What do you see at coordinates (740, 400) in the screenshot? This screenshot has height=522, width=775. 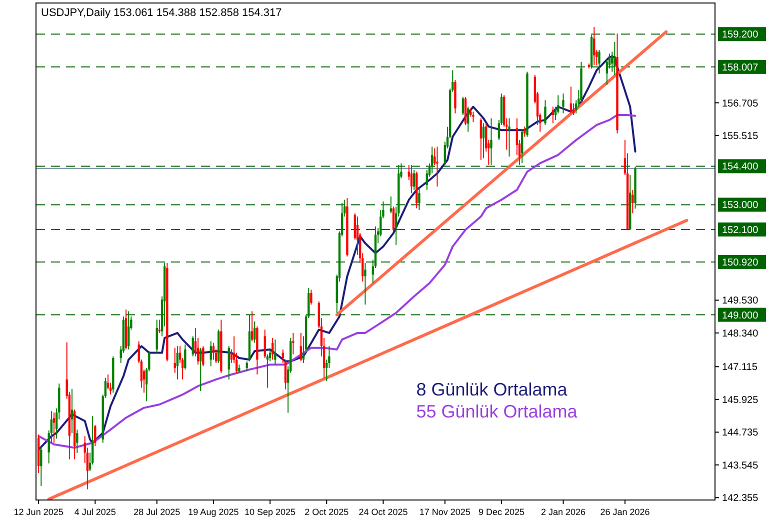 I see `y-tick-label: 145.925` at bounding box center [740, 400].